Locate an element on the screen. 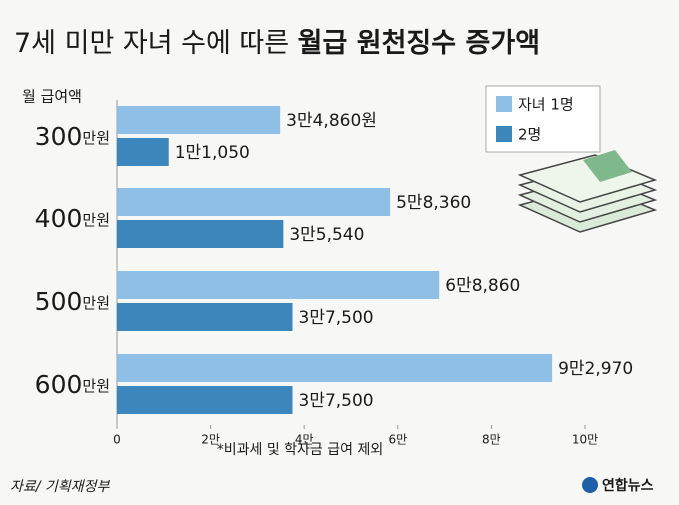 Image resolution: width=679 pixels, height=505 pixels. y-axis-label: 월 급여액 is located at coordinates (52, 97).